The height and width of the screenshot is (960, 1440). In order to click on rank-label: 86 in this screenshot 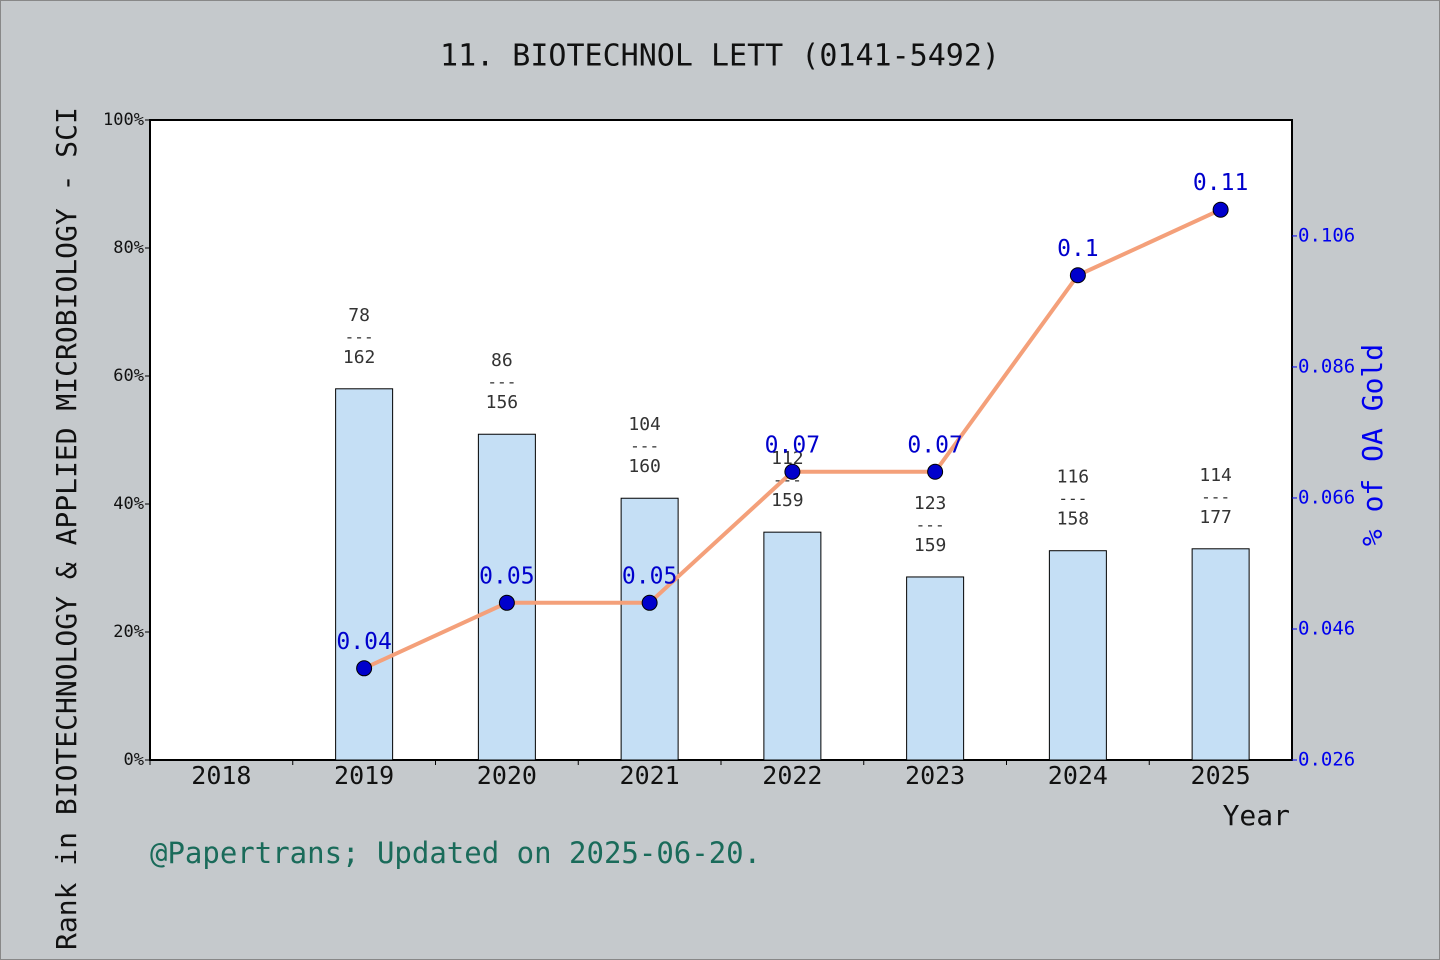, I will do `click(502, 360)`.